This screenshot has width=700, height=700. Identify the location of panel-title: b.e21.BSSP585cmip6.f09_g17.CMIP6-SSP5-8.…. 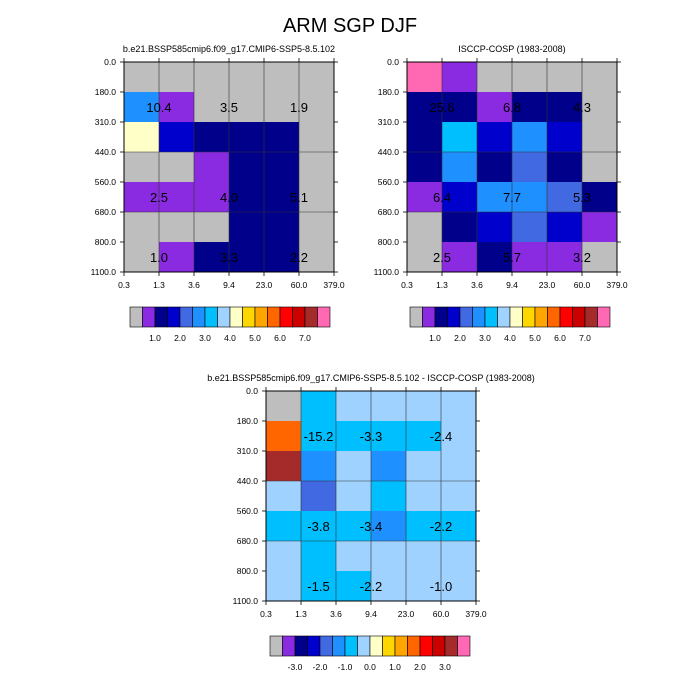
(229, 49).